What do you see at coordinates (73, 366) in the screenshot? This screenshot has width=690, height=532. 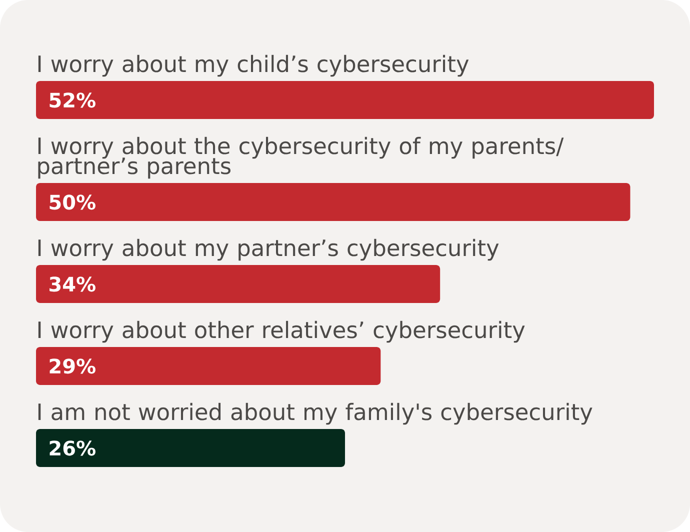 I see `data-label: 29%` at bounding box center [73, 366].